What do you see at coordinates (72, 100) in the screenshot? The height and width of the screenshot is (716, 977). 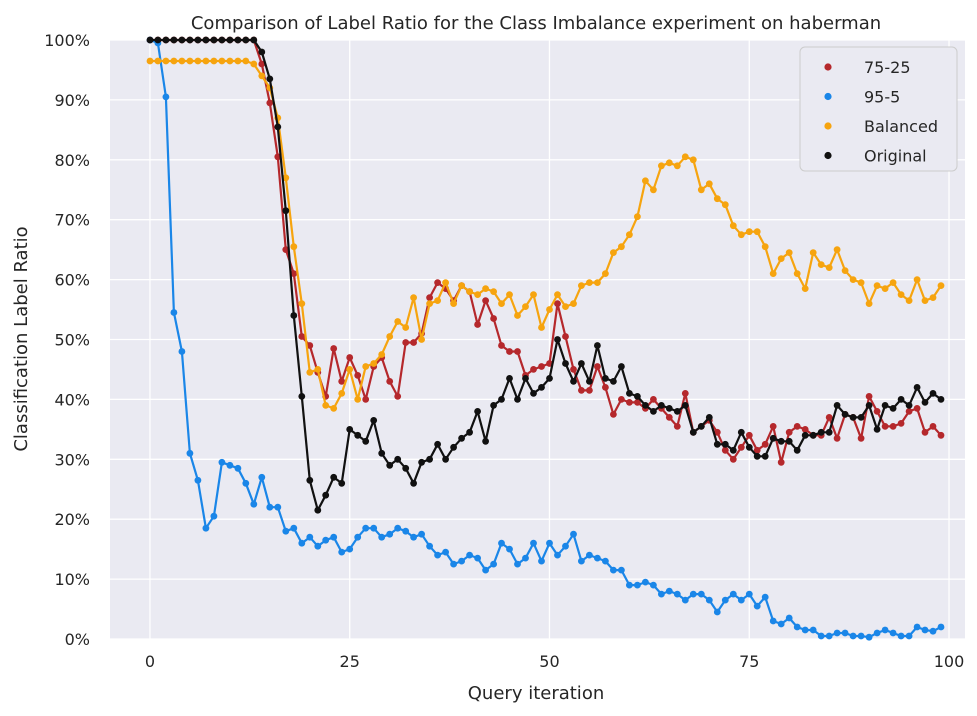 I see `y-tick-label: 90%` at bounding box center [72, 100].